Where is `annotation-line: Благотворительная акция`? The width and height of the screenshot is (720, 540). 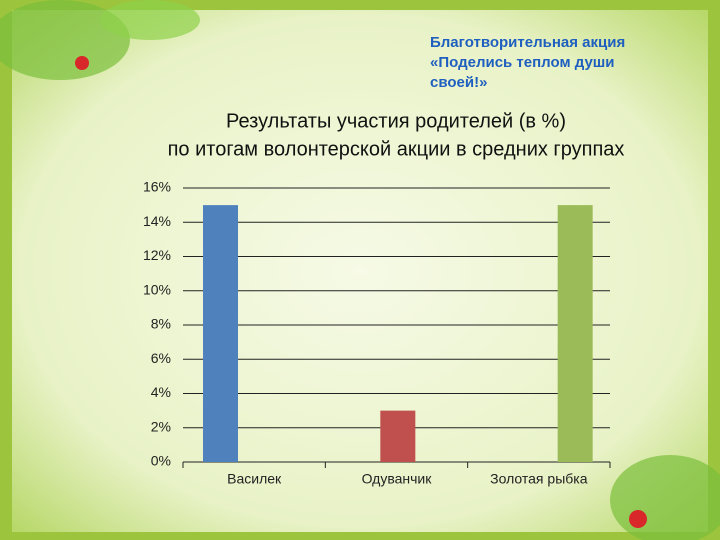 annotation-line: Благотворительная акция is located at coordinates (527, 42).